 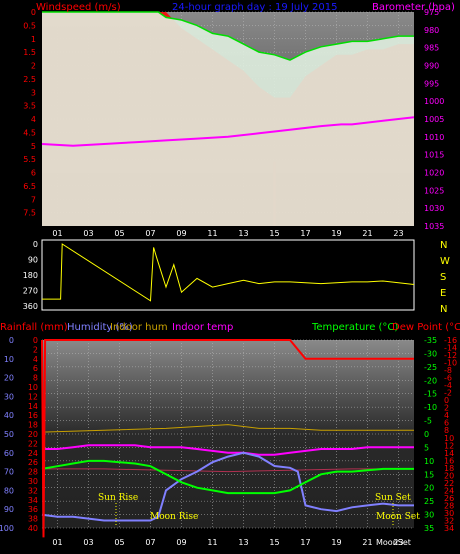 I want to click on windspeed-tick-label: 1.5, so click(x=29, y=52).